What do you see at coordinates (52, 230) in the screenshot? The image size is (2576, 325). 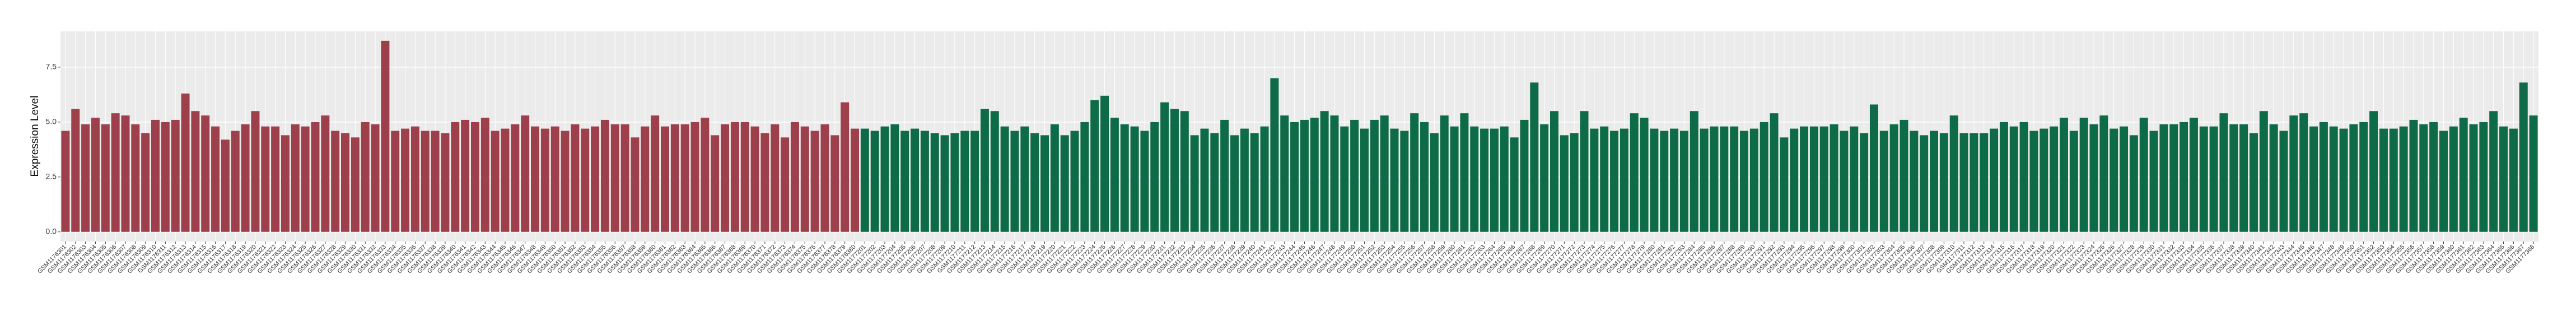 I see `y-tick-label: 0.0` at bounding box center [52, 230].